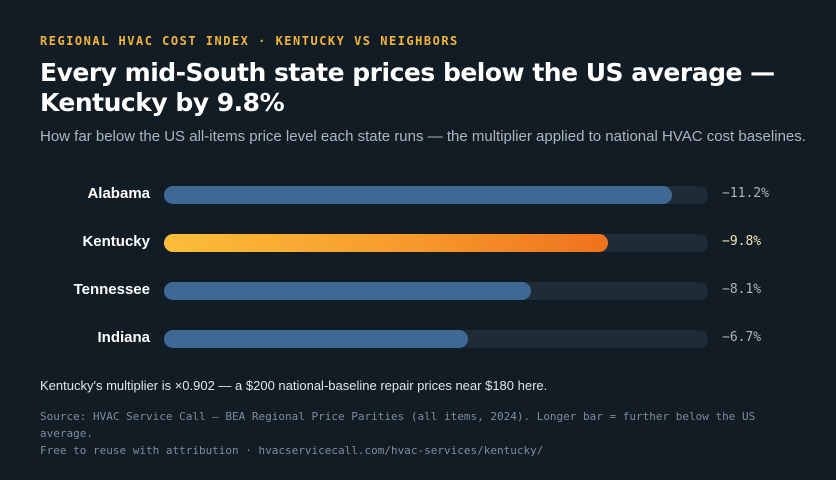 The height and width of the screenshot is (480, 836). What do you see at coordinates (742, 289) in the screenshot?
I see `bar-value-label: −8.1%` at bounding box center [742, 289].